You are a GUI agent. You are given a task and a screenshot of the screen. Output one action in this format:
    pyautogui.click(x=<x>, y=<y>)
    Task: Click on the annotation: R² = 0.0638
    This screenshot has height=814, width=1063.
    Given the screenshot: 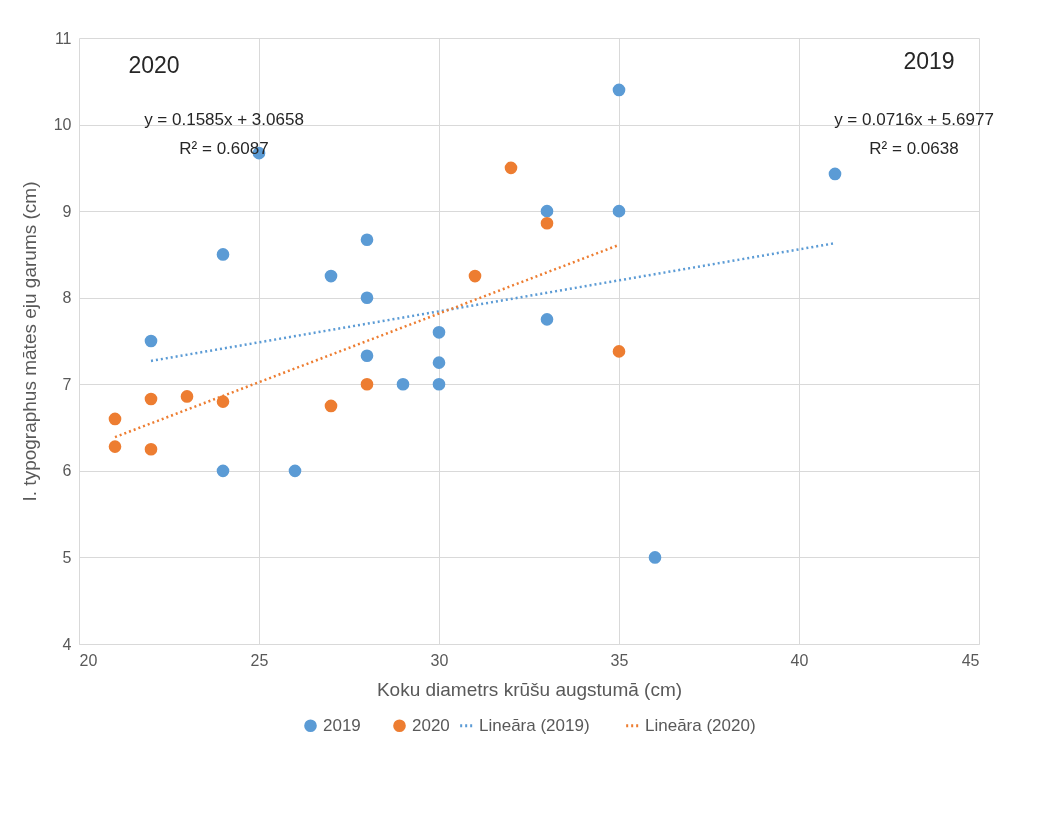 What is the action you would take?
    pyautogui.click(x=914, y=148)
    